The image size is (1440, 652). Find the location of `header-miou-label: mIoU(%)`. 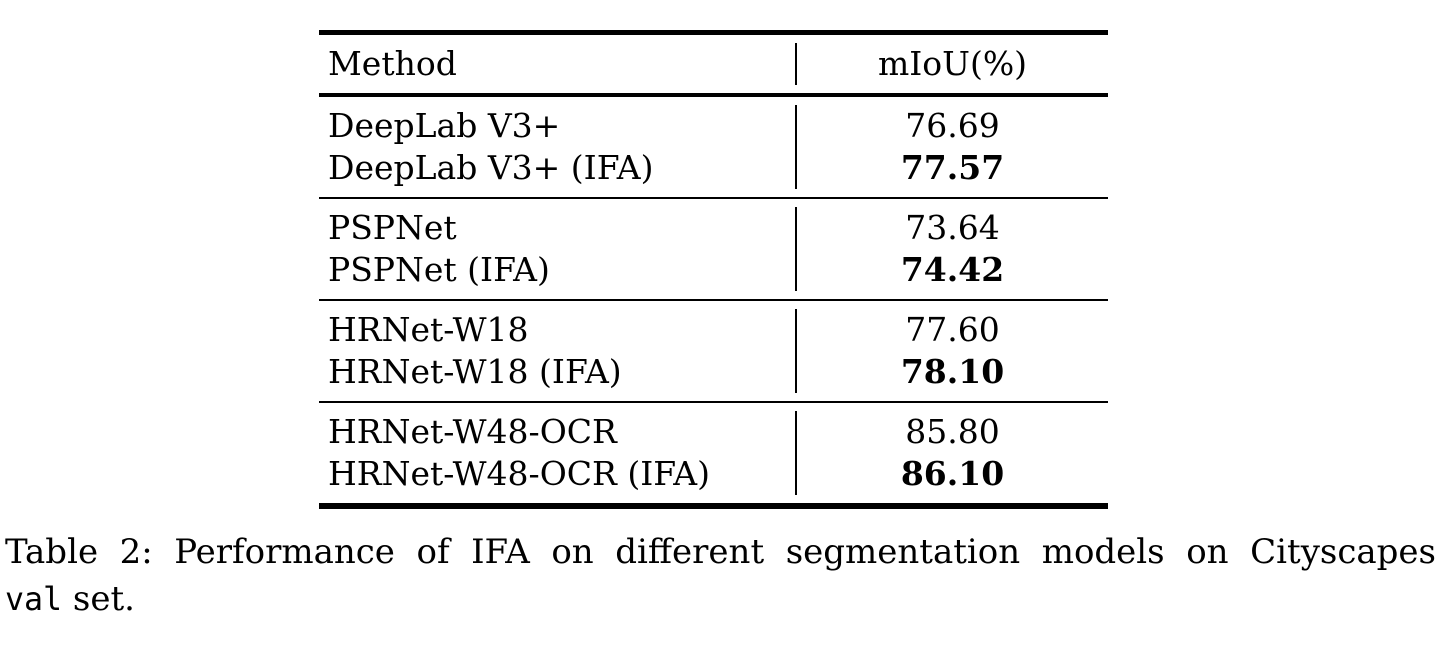

header-miou-label: mIoU(%) is located at coordinates (951, 64).